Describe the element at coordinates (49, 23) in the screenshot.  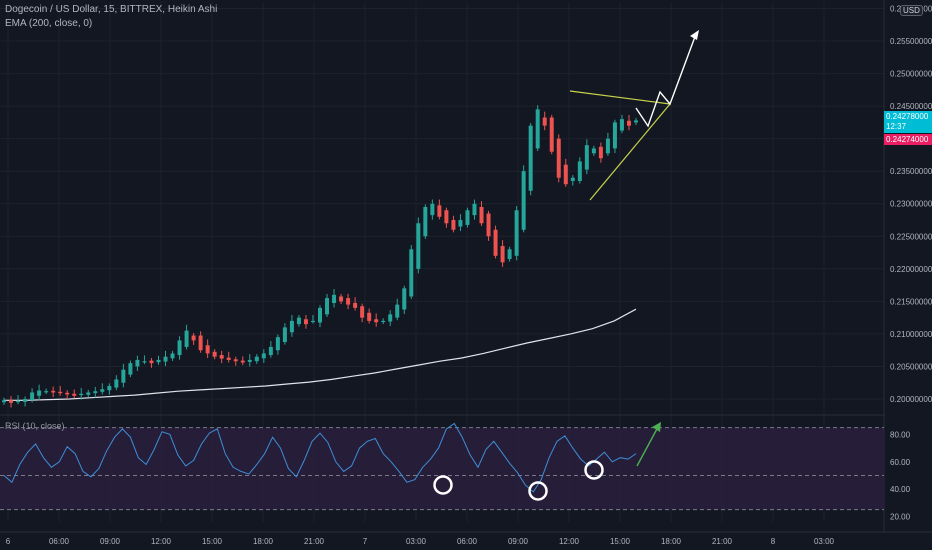
I see `ema-legend: EMA (200, close, 0)` at that location.